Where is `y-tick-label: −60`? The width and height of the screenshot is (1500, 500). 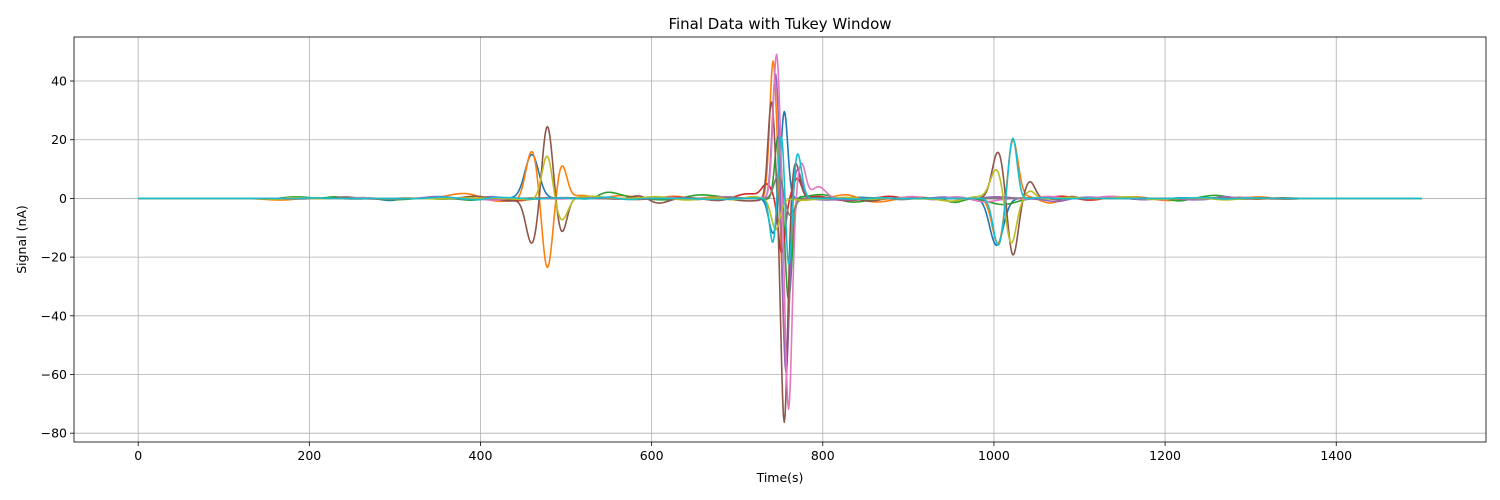 y-tick-label: −60 is located at coordinates (54, 374).